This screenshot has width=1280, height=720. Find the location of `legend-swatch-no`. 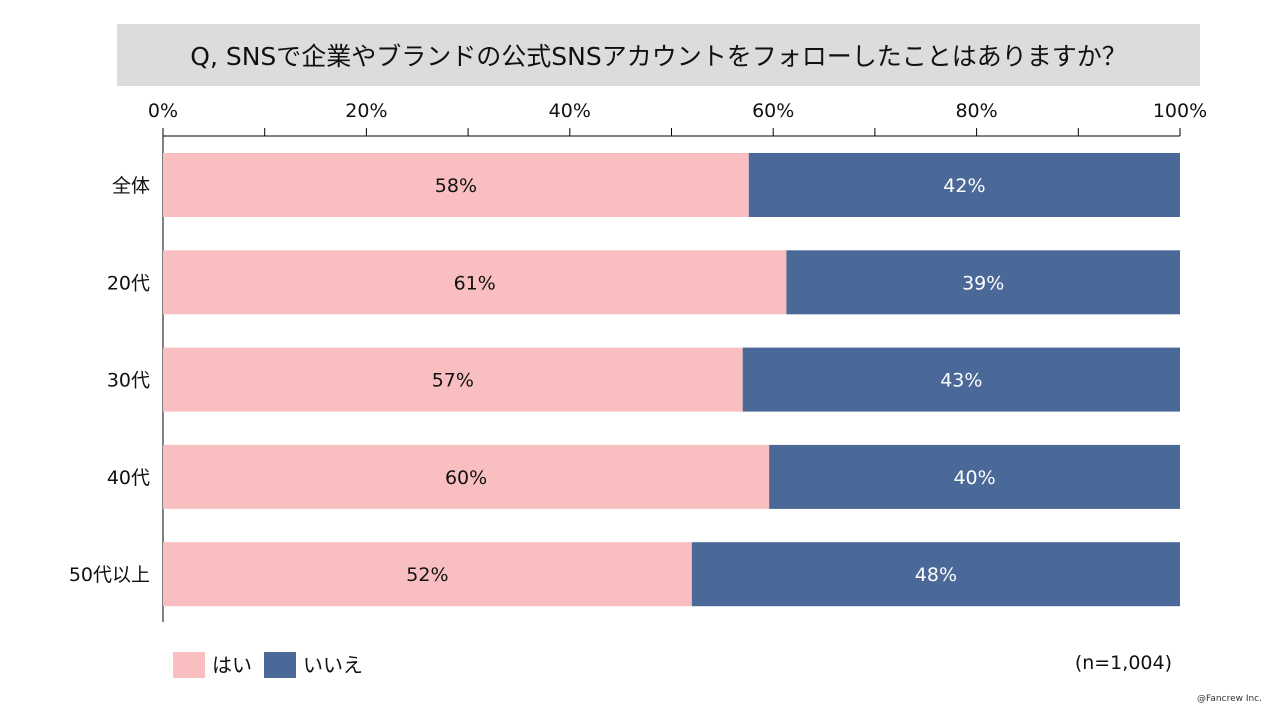

legend-swatch-no is located at coordinates (280, 665).